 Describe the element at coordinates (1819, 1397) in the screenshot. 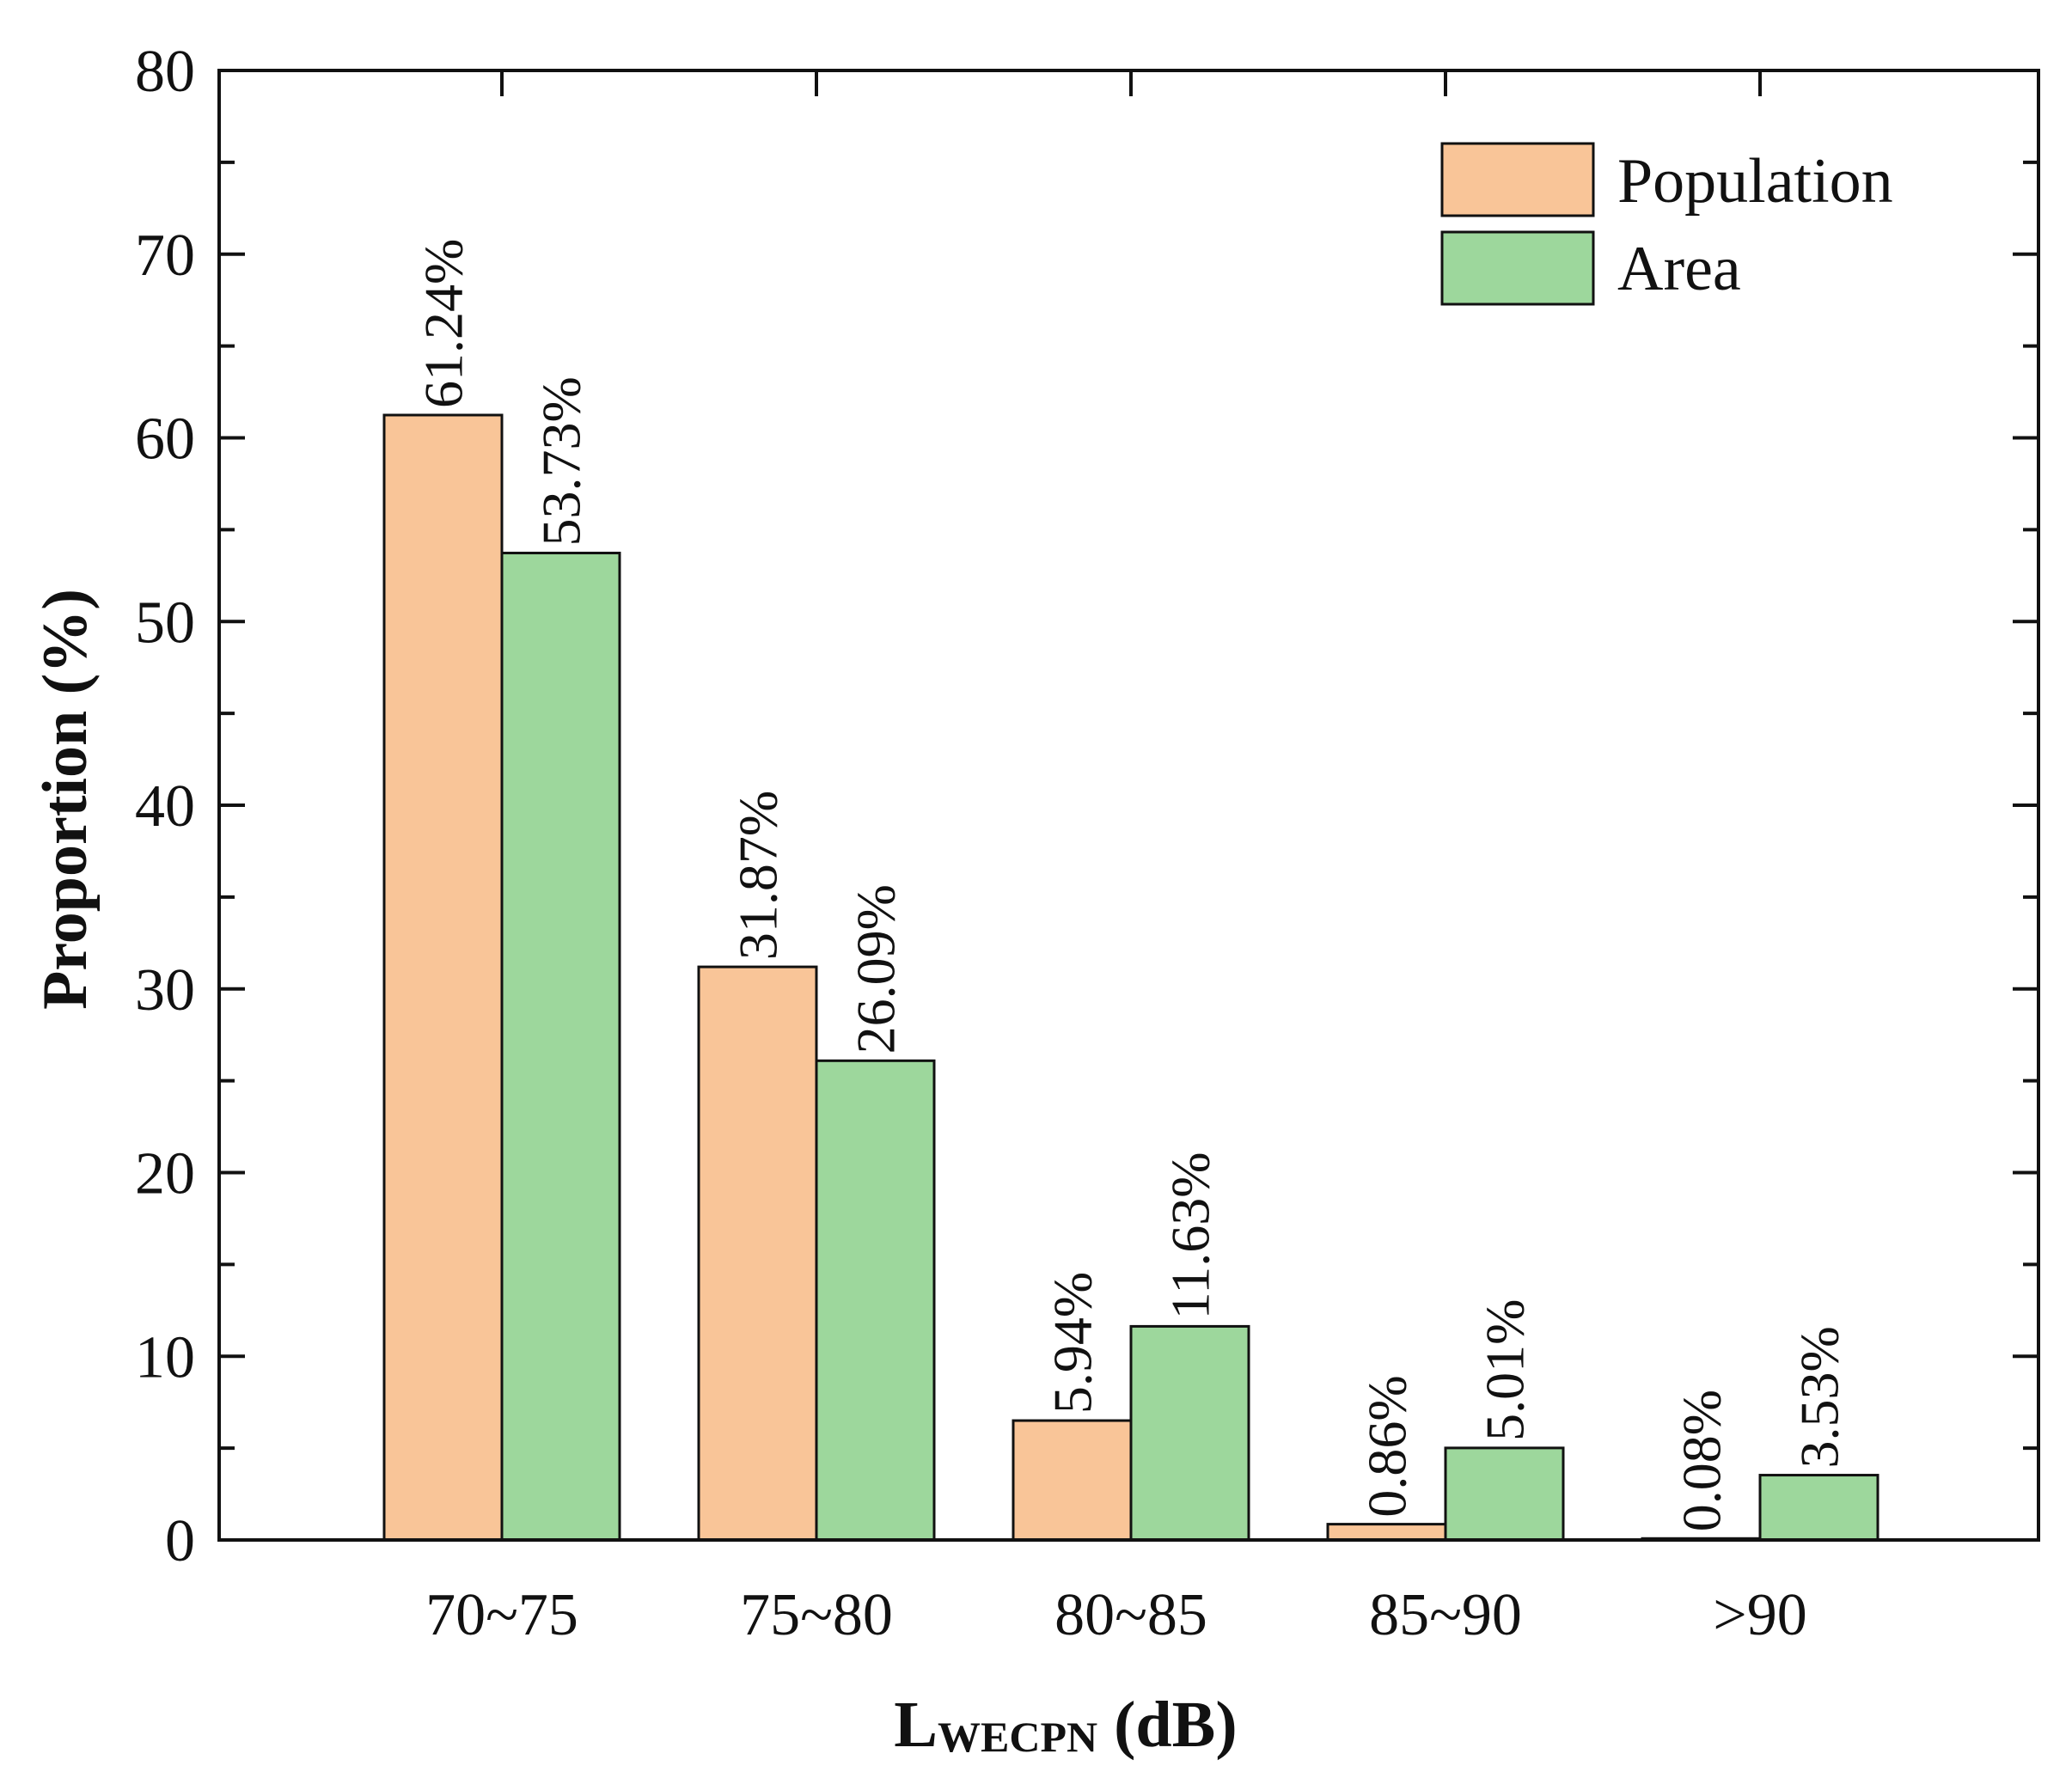

I see `data-label-area-4: 3.53%` at that location.